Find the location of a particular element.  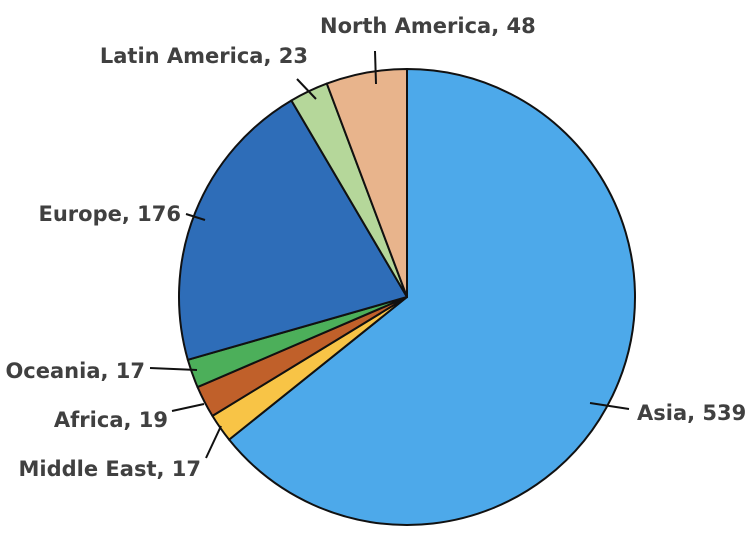

leader-line-oceania is located at coordinates (173, 369).